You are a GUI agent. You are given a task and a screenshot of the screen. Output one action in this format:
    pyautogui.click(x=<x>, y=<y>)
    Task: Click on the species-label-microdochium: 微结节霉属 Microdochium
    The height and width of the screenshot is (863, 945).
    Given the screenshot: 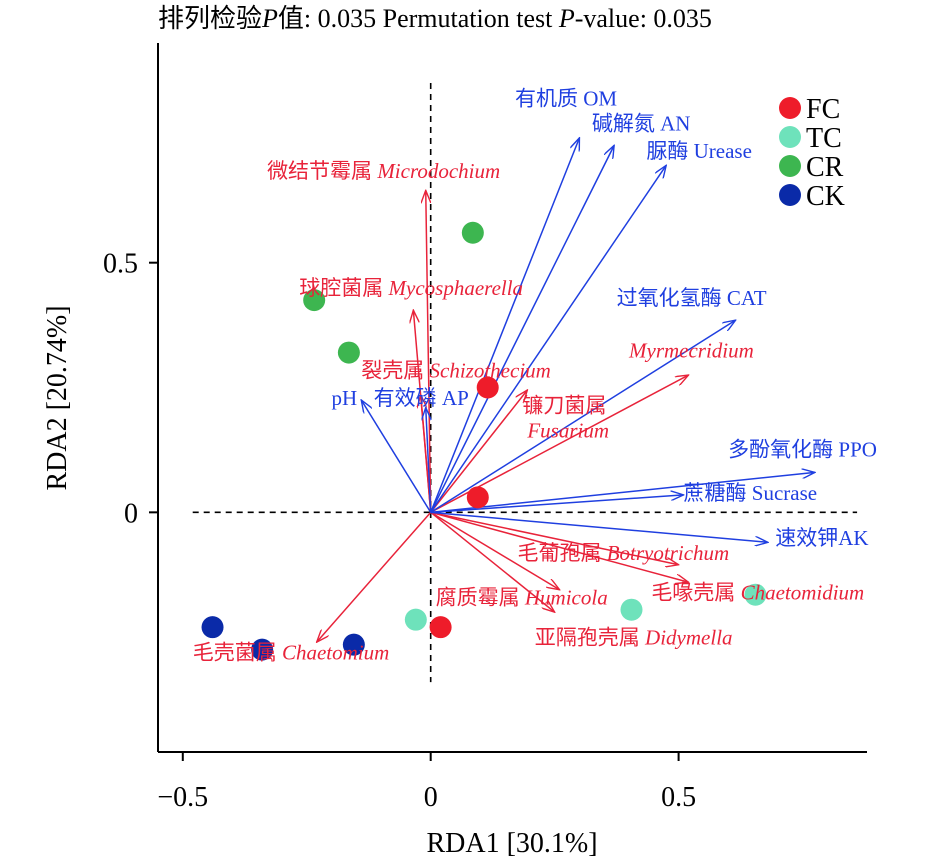 What is the action you would take?
    pyautogui.click(x=383, y=171)
    